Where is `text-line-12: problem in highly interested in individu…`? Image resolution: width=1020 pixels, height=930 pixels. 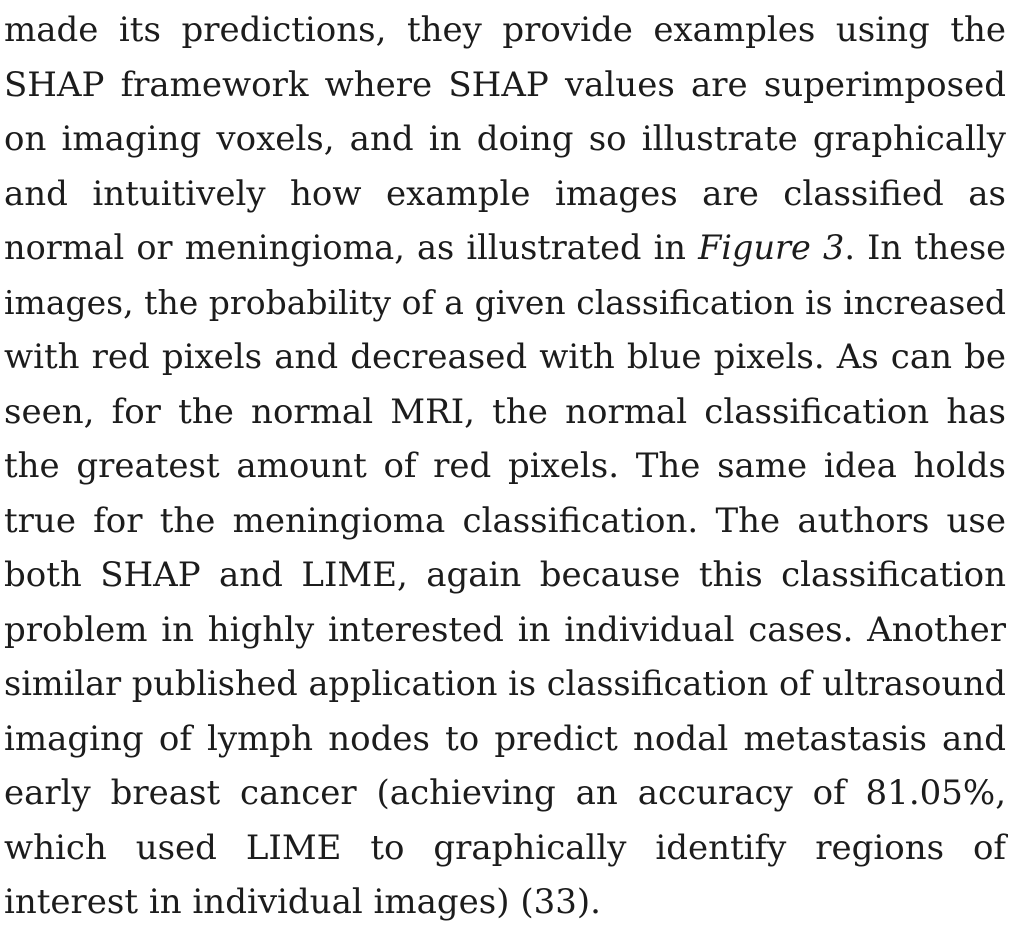 text-line-12: problem in highly interested in individu… is located at coordinates (505, 629).